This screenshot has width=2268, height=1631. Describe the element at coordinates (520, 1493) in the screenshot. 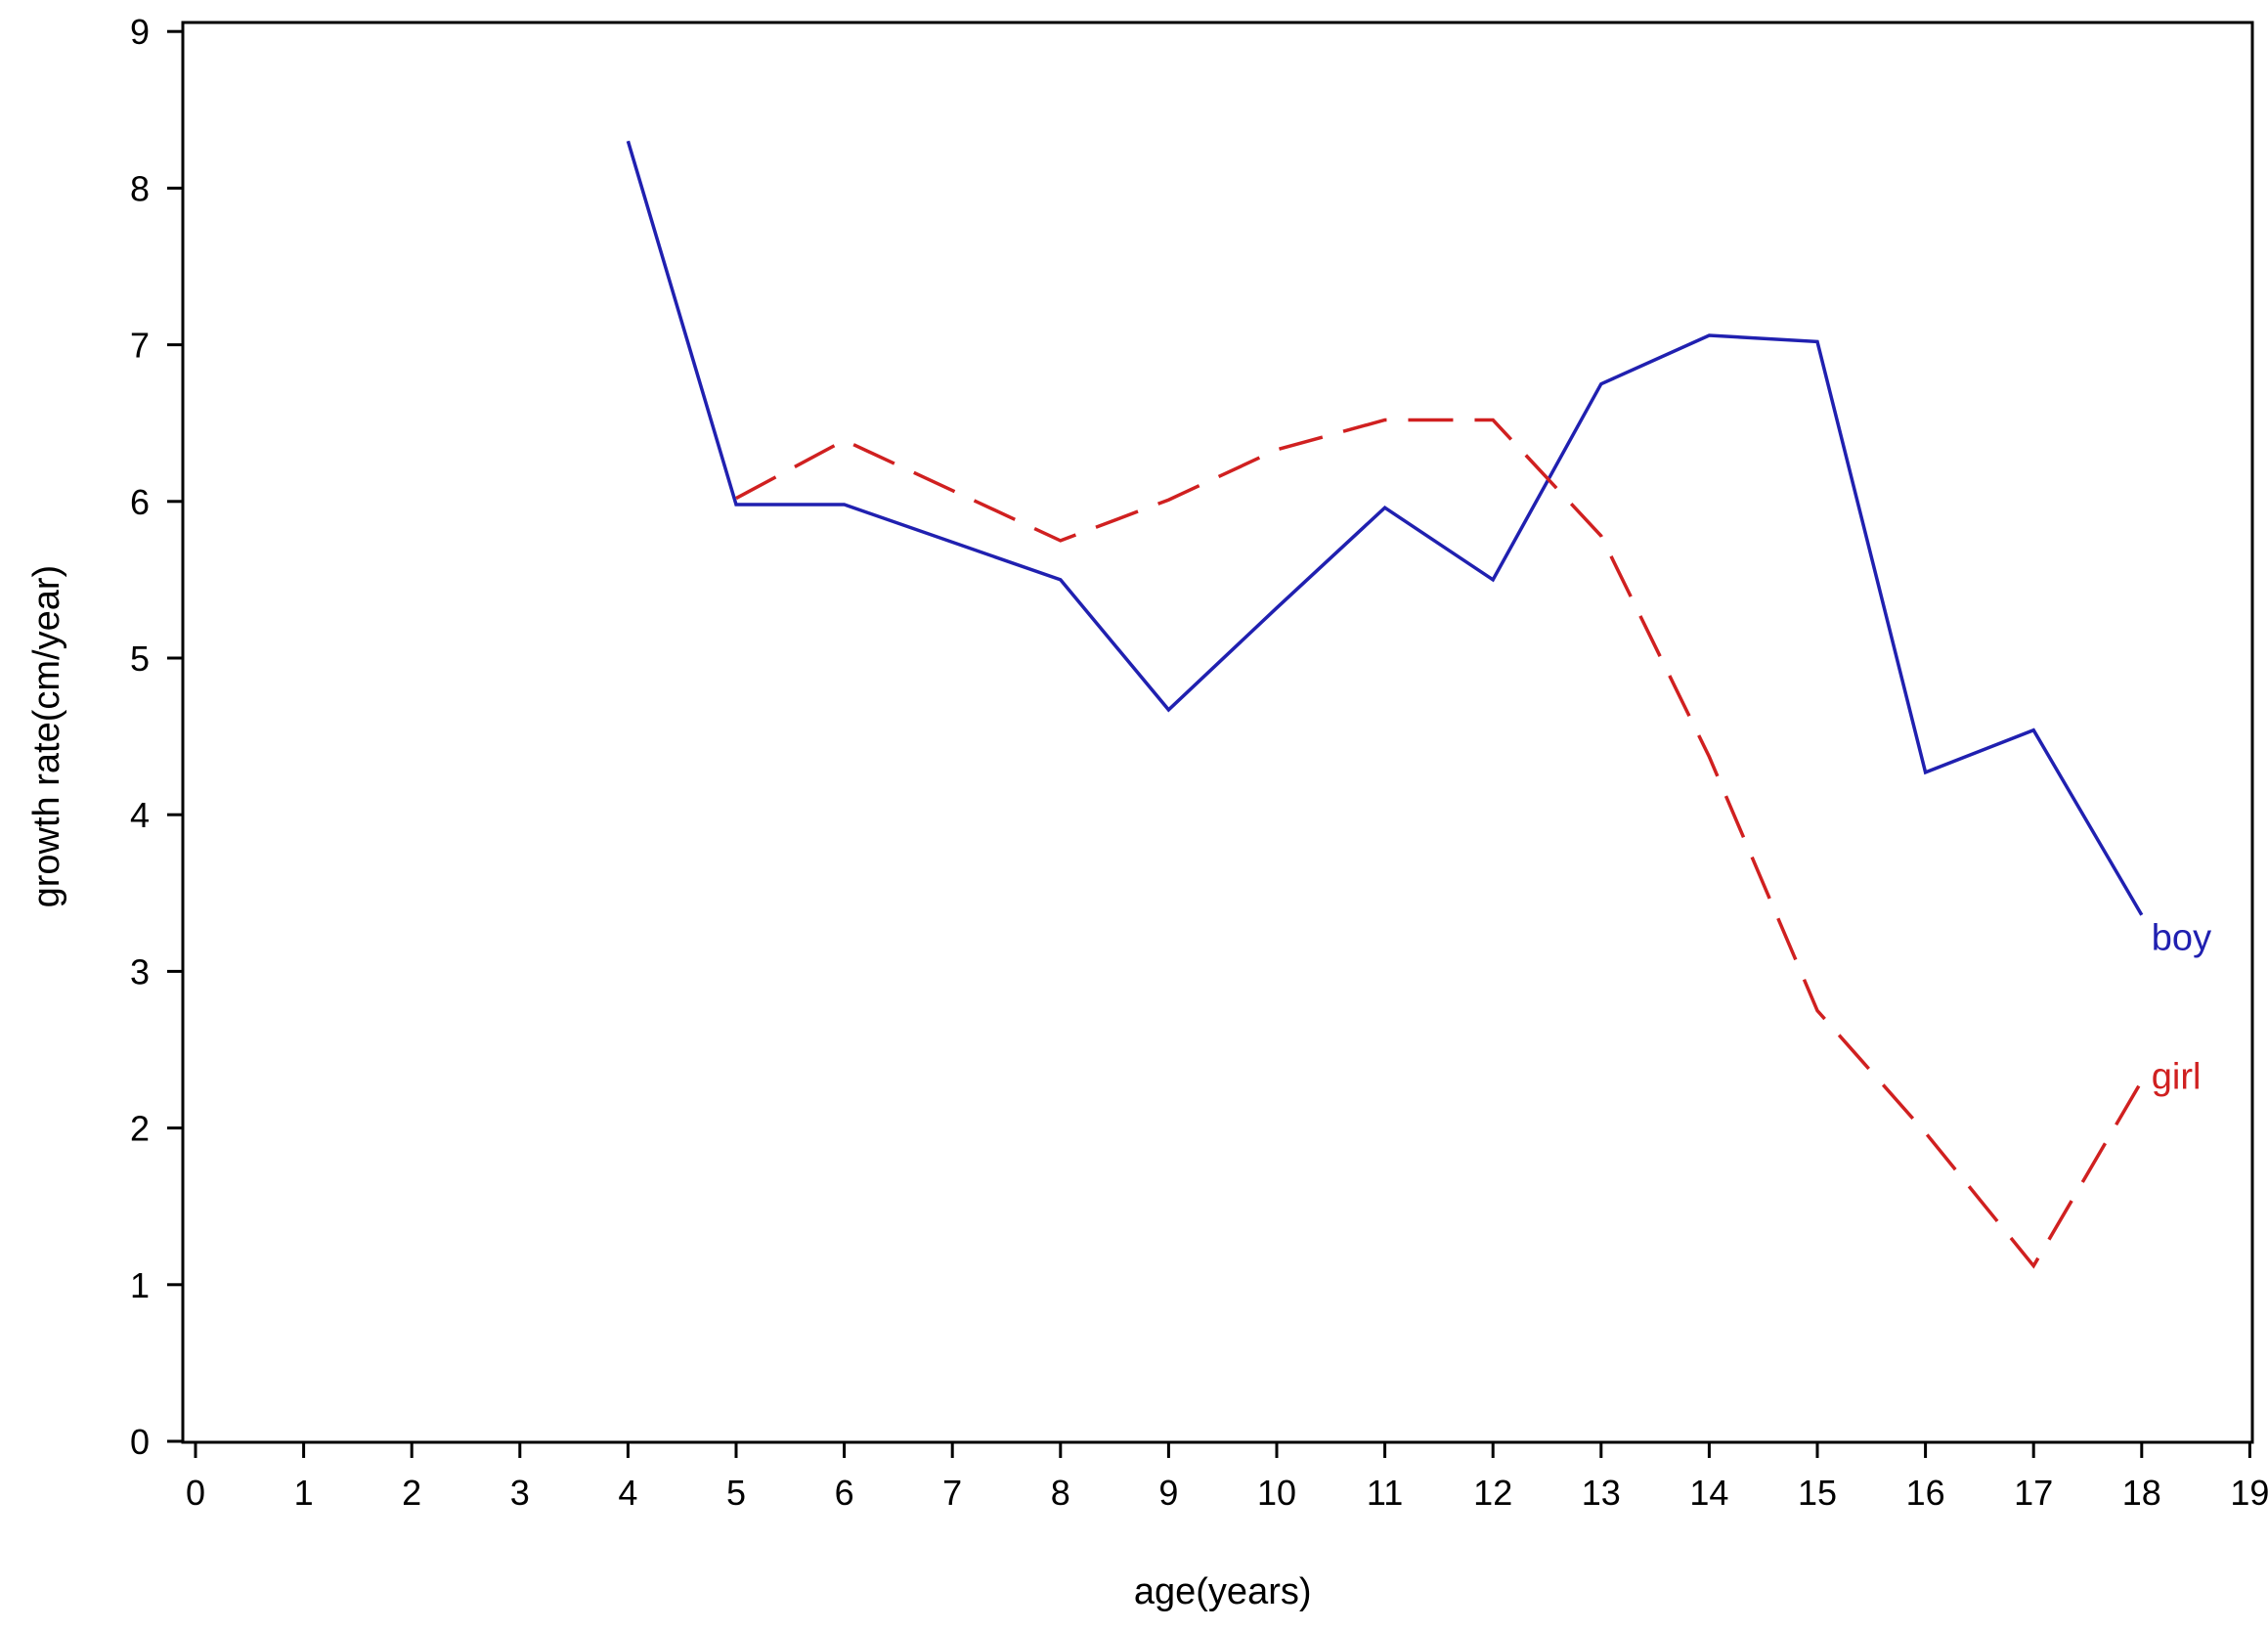

I see `x-tick-label: 3` at that location.